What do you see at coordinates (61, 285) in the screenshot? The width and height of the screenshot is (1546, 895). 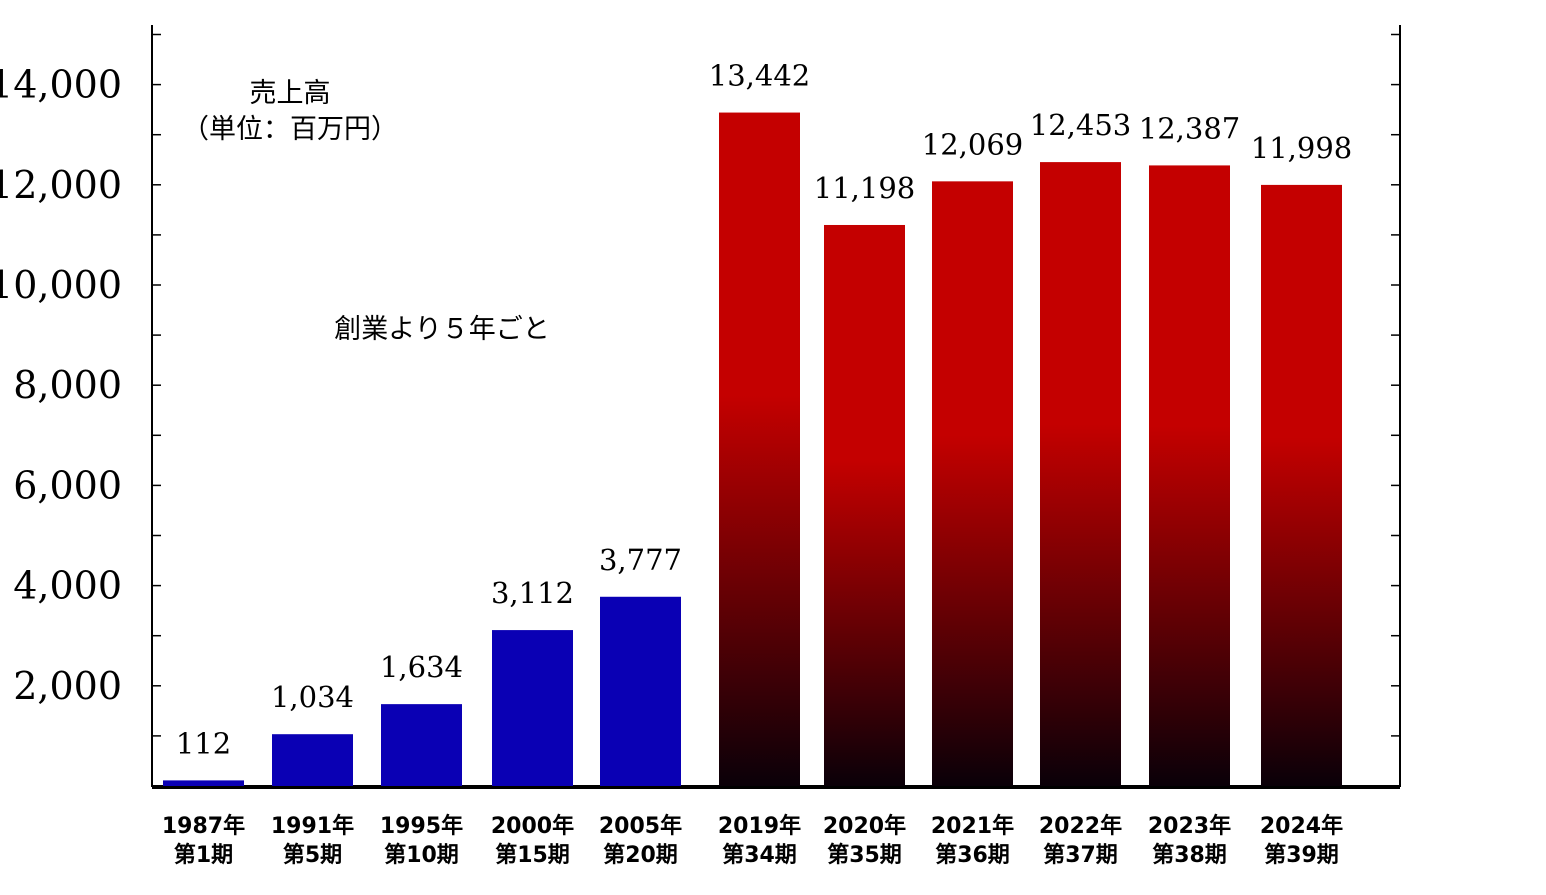 I see `y-tick-label: 10,000` at bounding box center [61, 285].